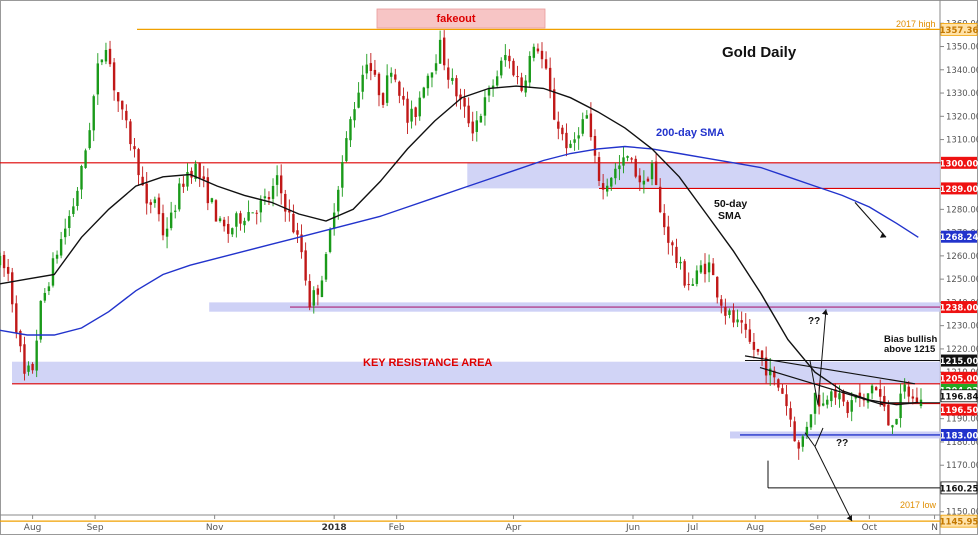 The height and width of the screenshot is (535, 978). Describe the element at coordinates (962, 48) in the screenshot. I see `y-tick-label: 1350.00` at that location.